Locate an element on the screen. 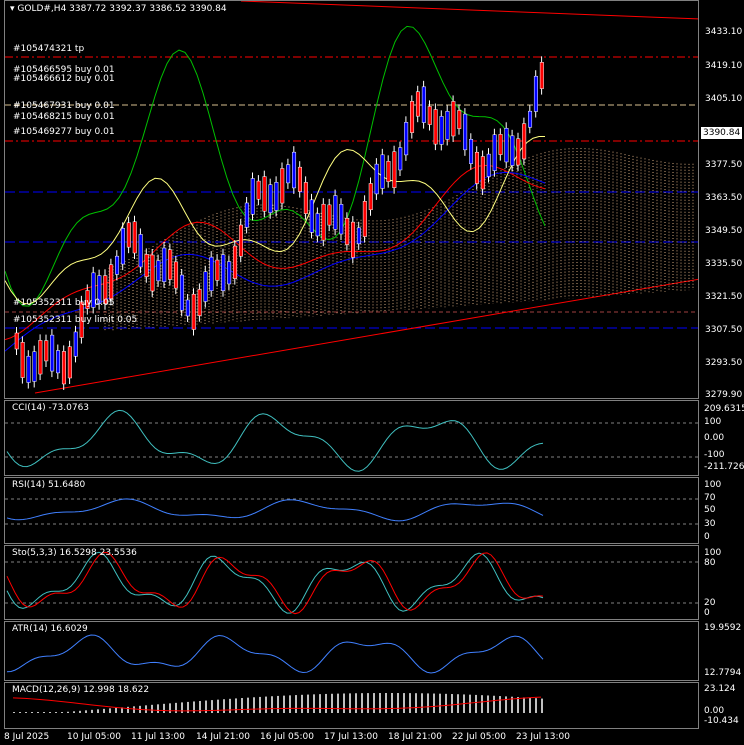  atr-axis-label: 19.9592 is located at coordinates (723, 628).